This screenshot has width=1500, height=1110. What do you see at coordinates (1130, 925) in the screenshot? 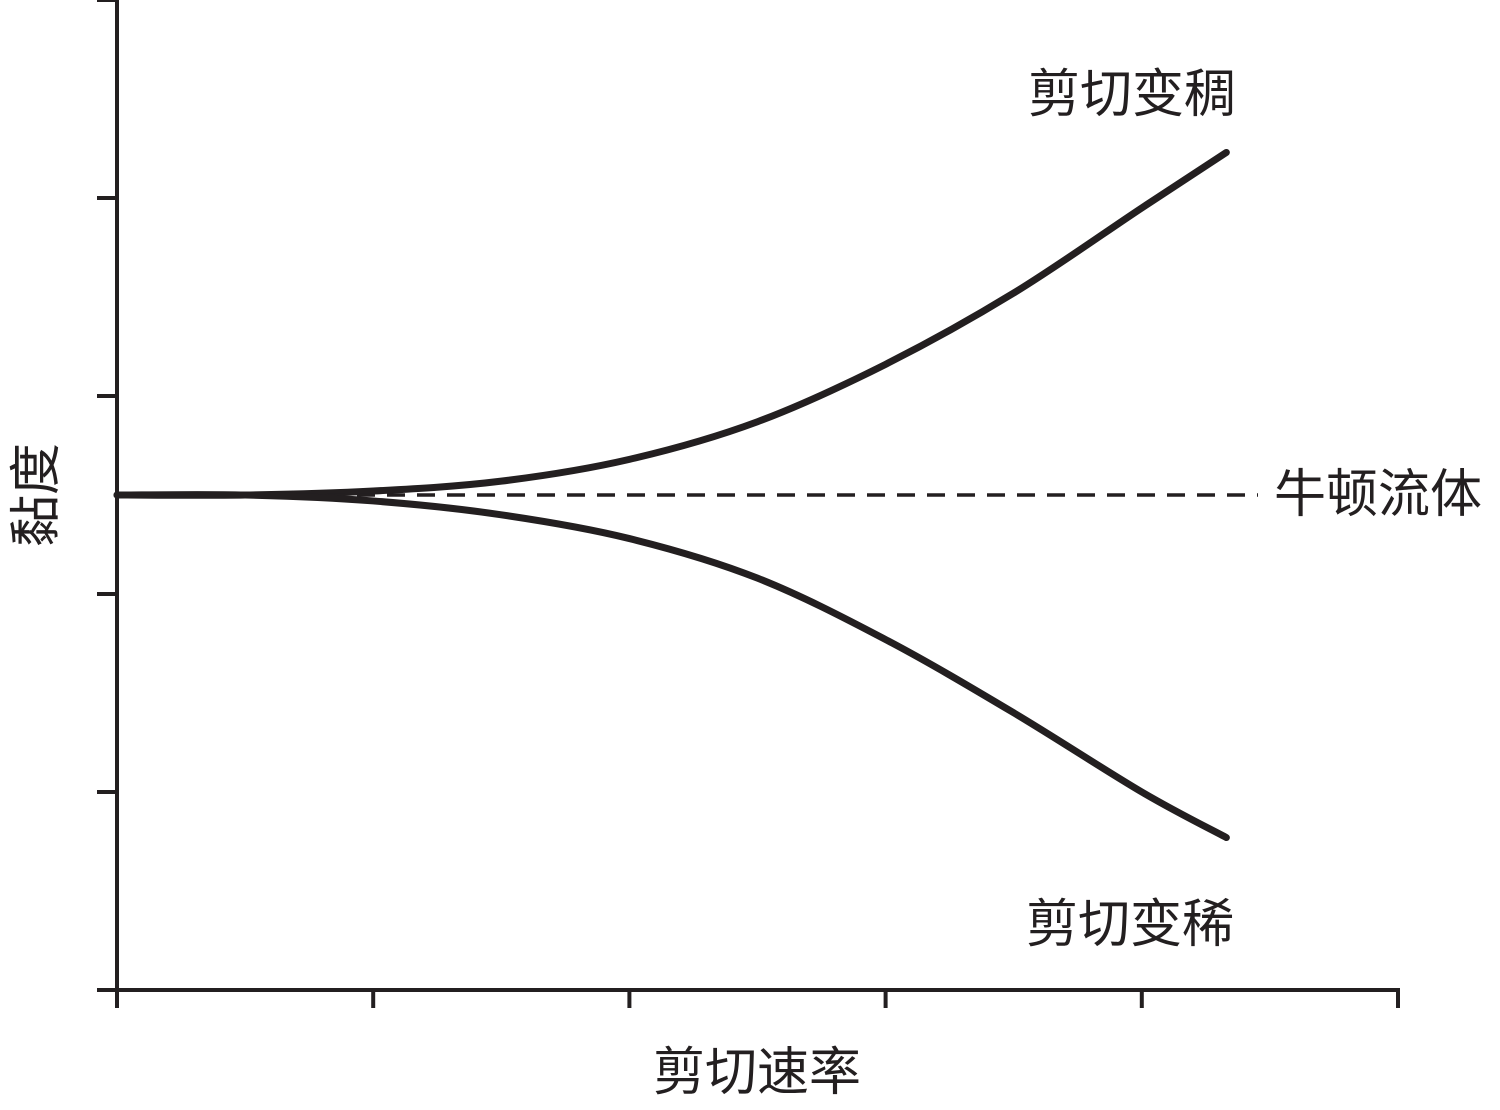
I see `annotation-shear-thinning: 剪切变稀` at bounding box center [1130, 925].